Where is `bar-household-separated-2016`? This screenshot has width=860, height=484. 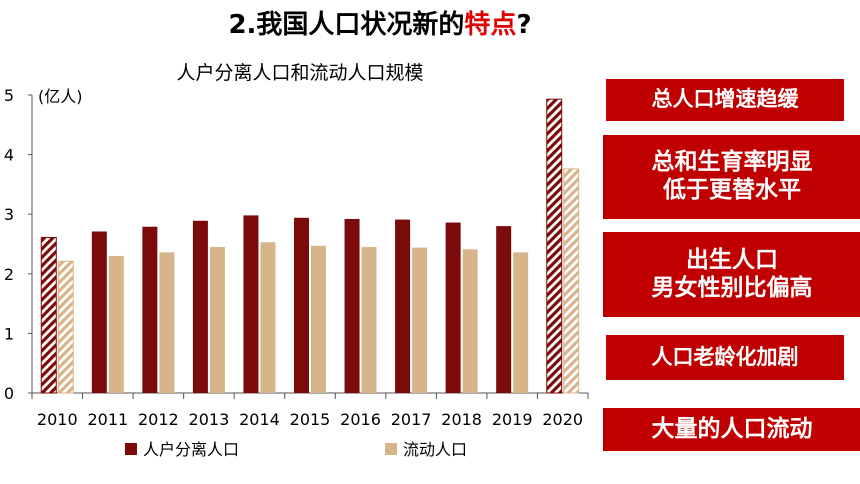 bar-household-separated-2016 is located at coordinates (352, 305).